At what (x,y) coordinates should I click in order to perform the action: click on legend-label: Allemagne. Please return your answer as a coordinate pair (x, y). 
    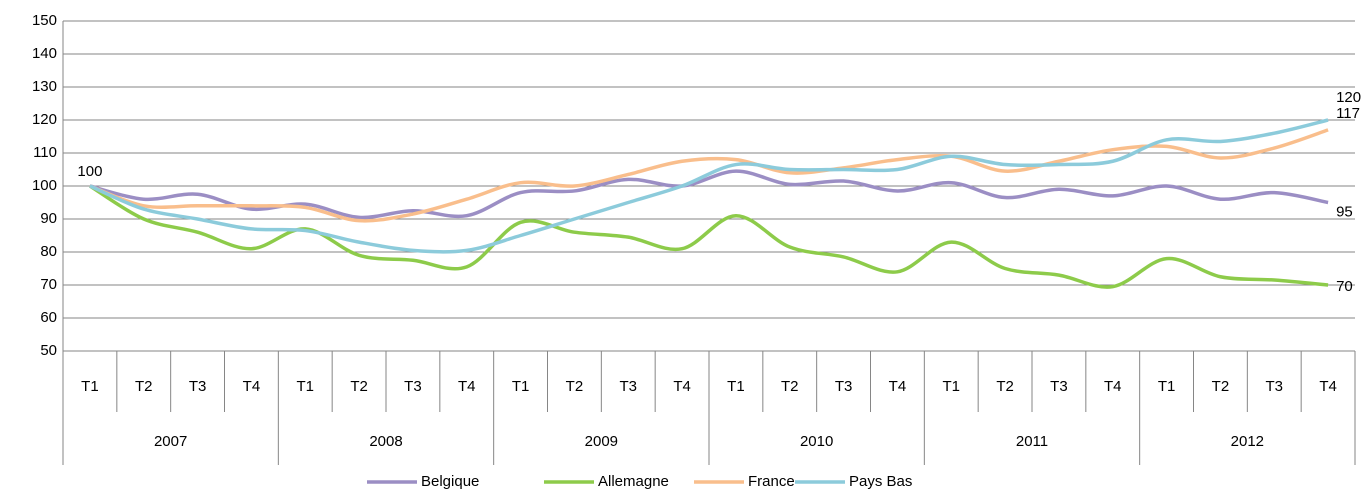
    Looking at the image, I should click on (633, 481).